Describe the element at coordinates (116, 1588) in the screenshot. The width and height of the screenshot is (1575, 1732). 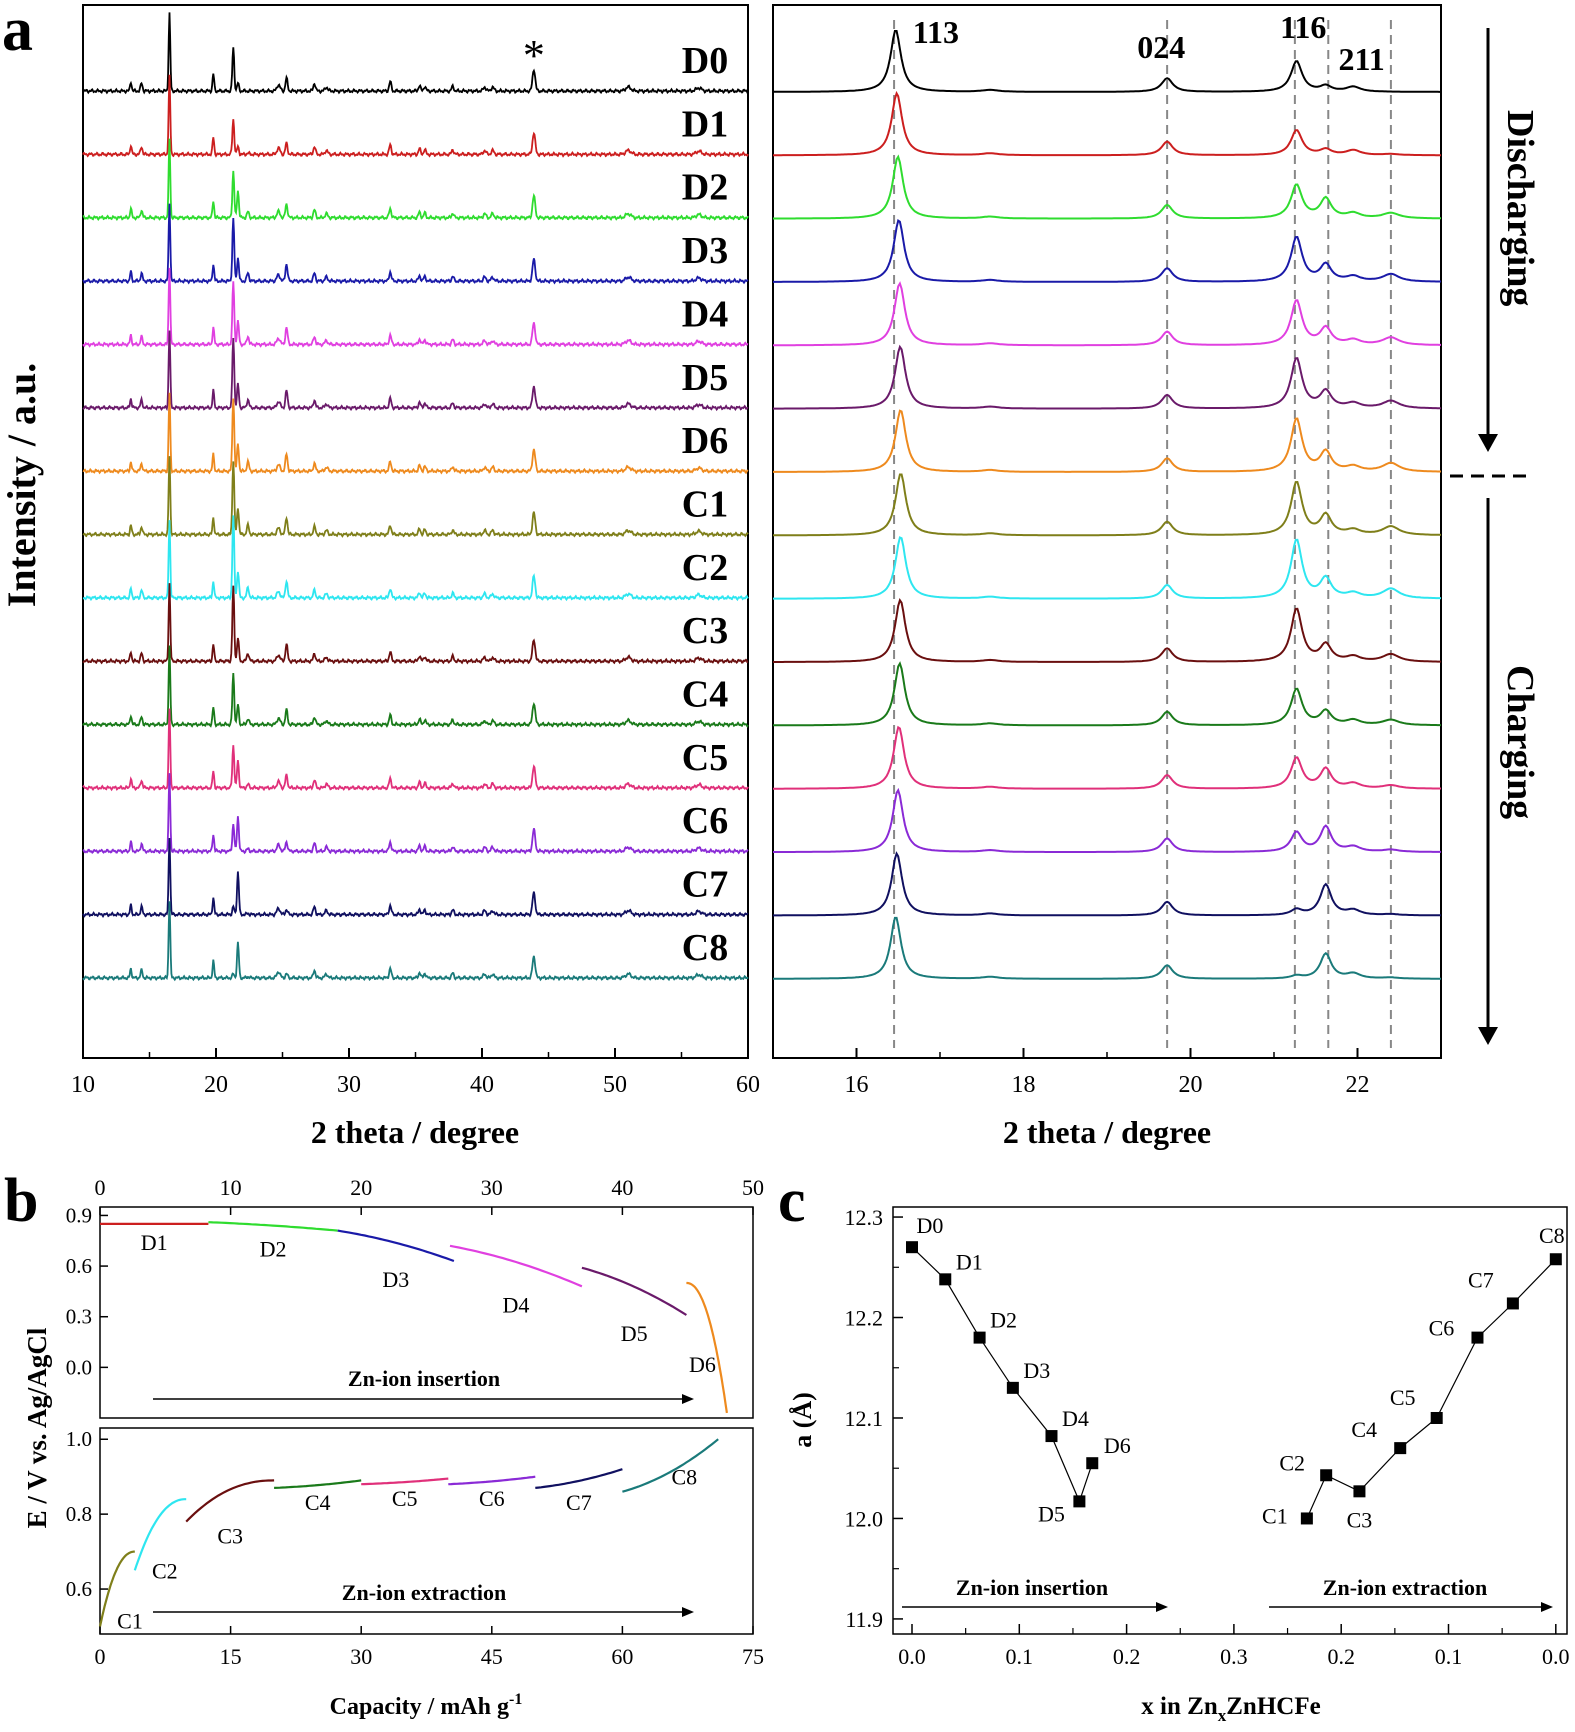
I see `charge-curve-c1` at that location.